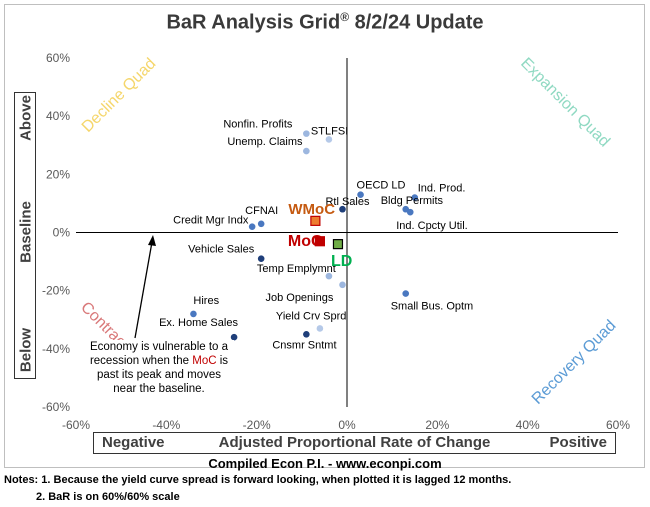 This screenshot has height=507, width=650. What do you see at coordinates (56, 291) in the screenshot?
I see `y-tick-label: -20%` at bounding box center [56, 291].